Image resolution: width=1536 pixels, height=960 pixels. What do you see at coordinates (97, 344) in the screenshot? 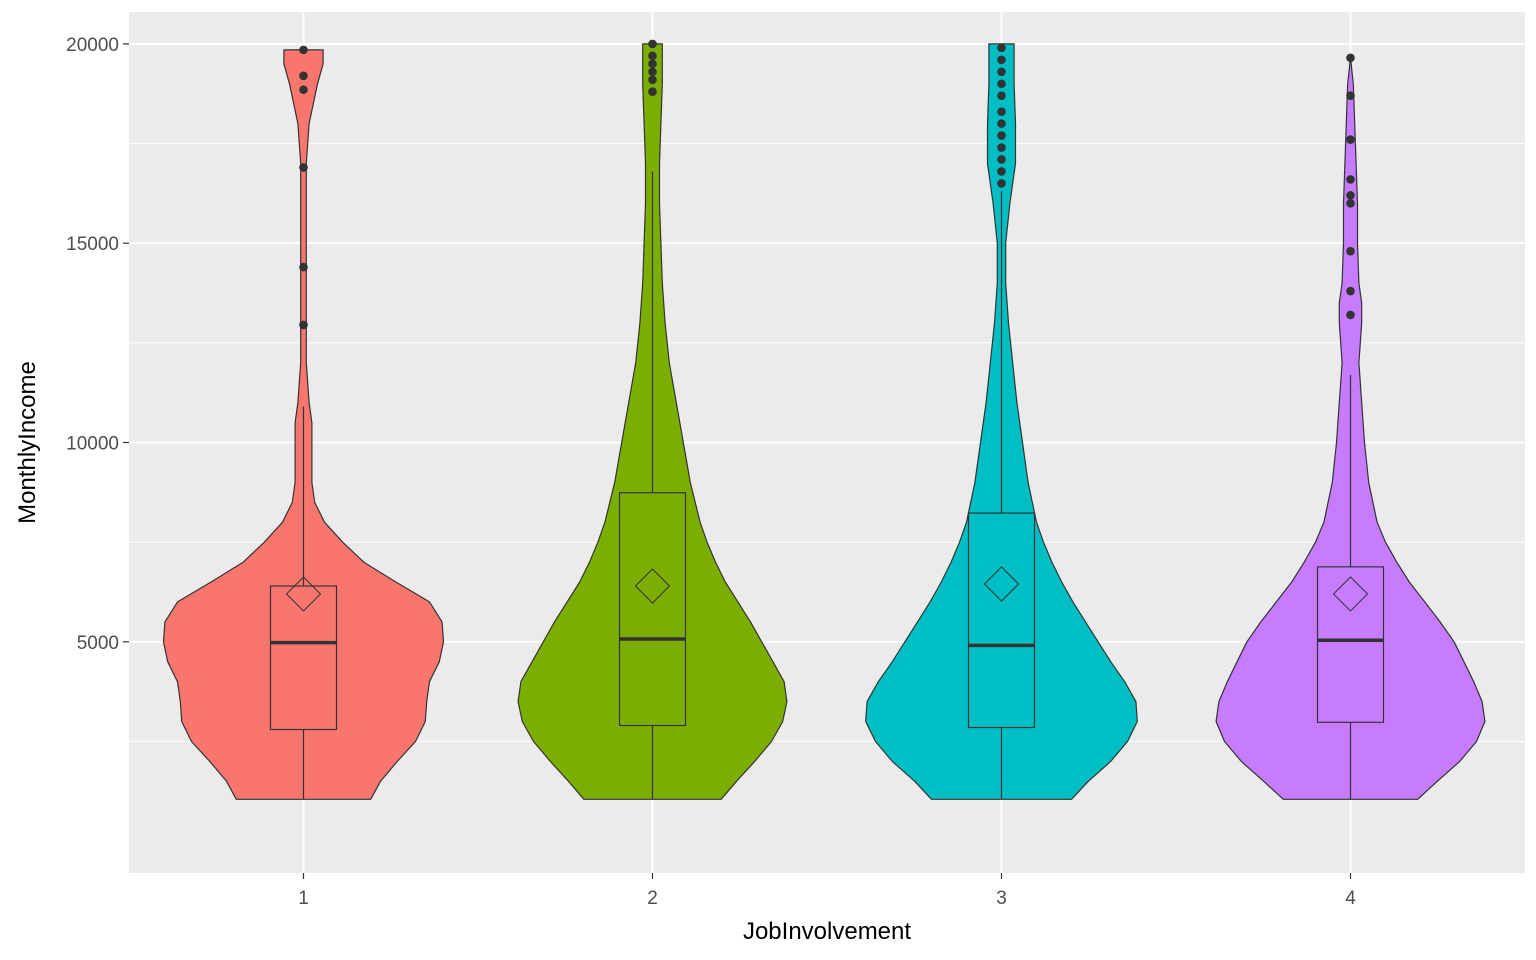
I see `y-axis: 5000 10000 15000 20000` at bounding box center [97, 344].